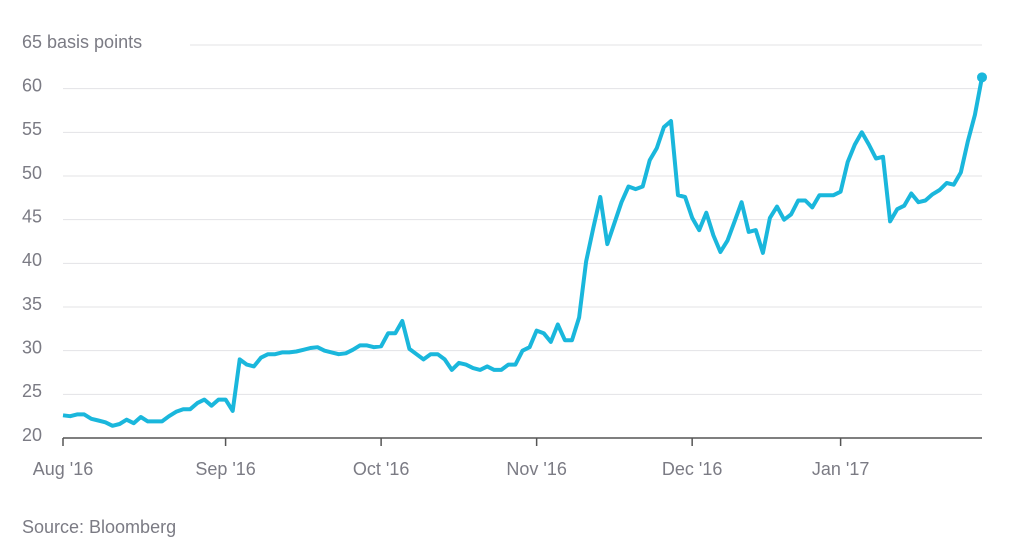 This screenshot has width=1024, height=557. I want to click on end-point, so click(982, 77).